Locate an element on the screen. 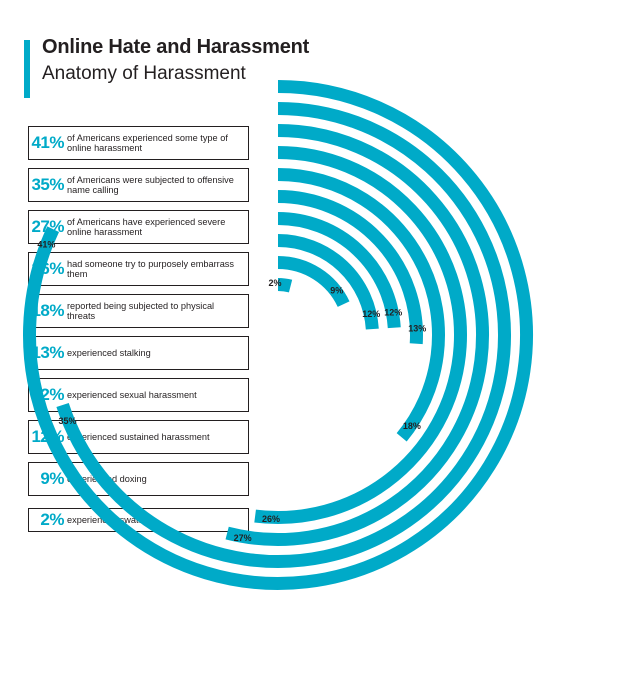 Image resolution: width=620 pixels, height=674 pixels. page-title: Online Hate and Harassment is located at coordinates (176, 47).